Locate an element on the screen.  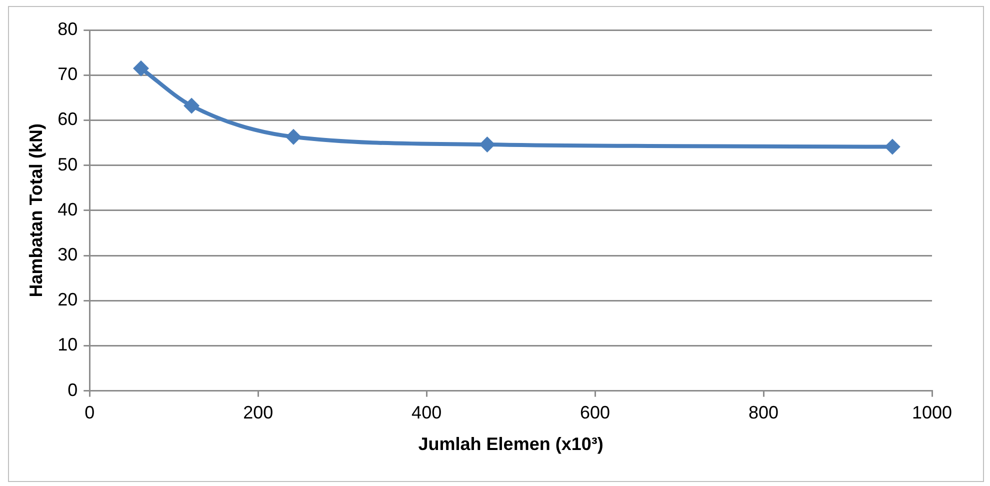
x-tick-label: 600 is located at coordinates (595, 412).